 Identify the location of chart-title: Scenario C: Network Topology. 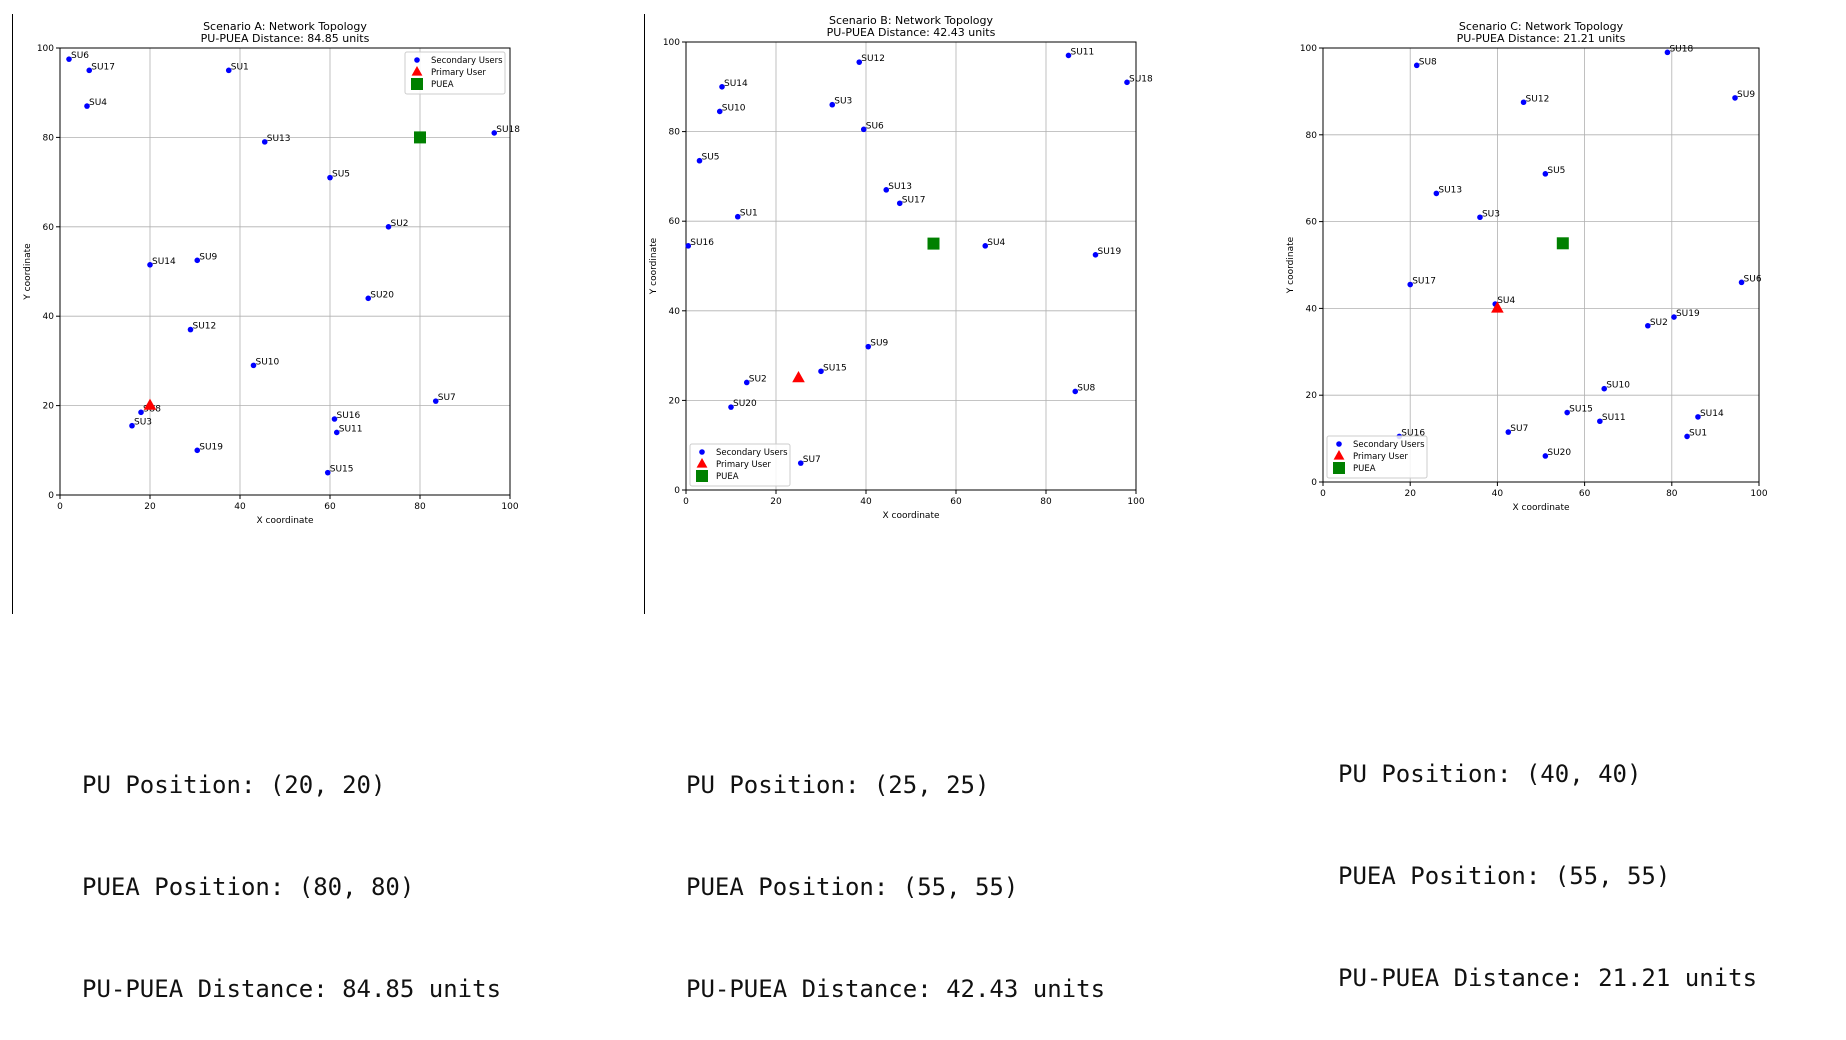
(1541, 26).